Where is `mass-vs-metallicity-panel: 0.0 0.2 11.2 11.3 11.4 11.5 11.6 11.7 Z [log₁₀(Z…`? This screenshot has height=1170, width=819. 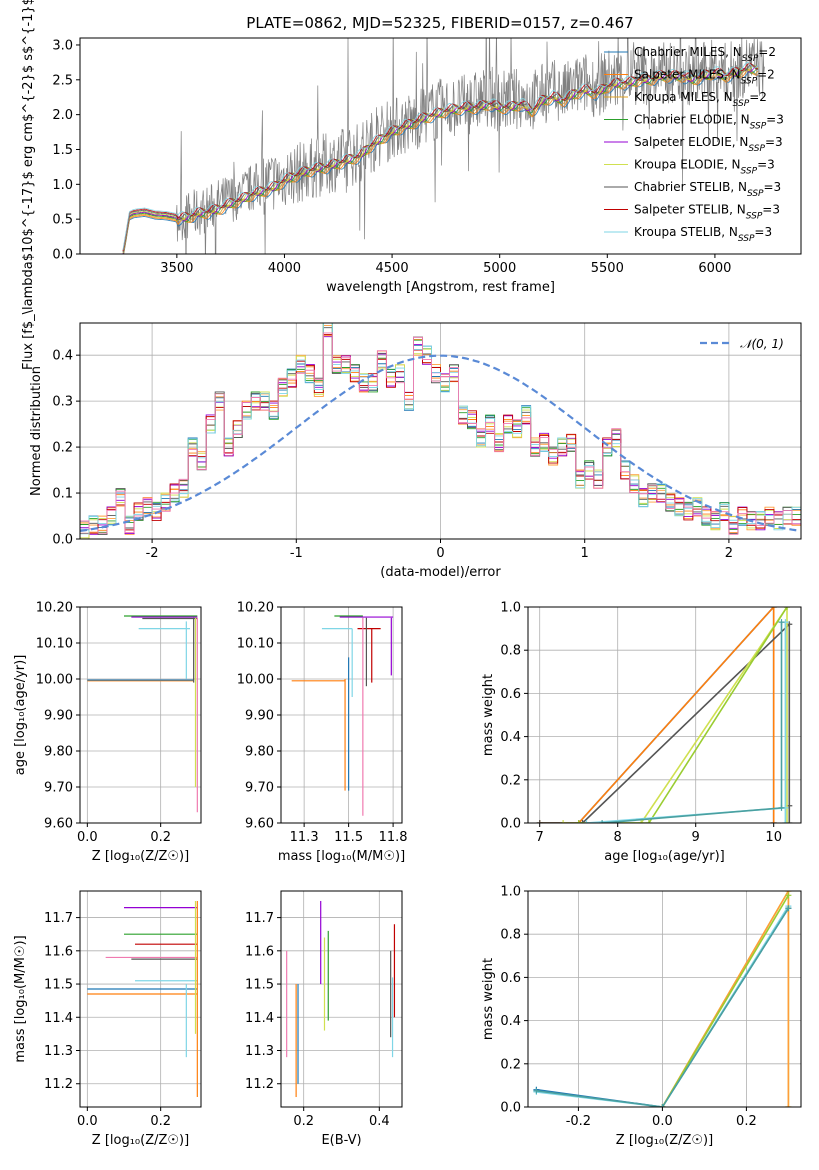 mass-vs-metallicity-panel: 0.0 0.2 11.2 11.3 11.4 11.5 11.6 11.7 Z [log₁₀(Z… is located at coordinates (107, 1019).